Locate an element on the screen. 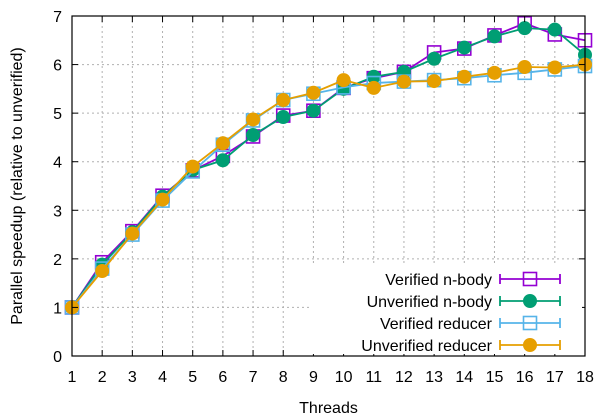 The image size is (599, 419). x-tick-label: 2 is located at coordinates (102, 377).